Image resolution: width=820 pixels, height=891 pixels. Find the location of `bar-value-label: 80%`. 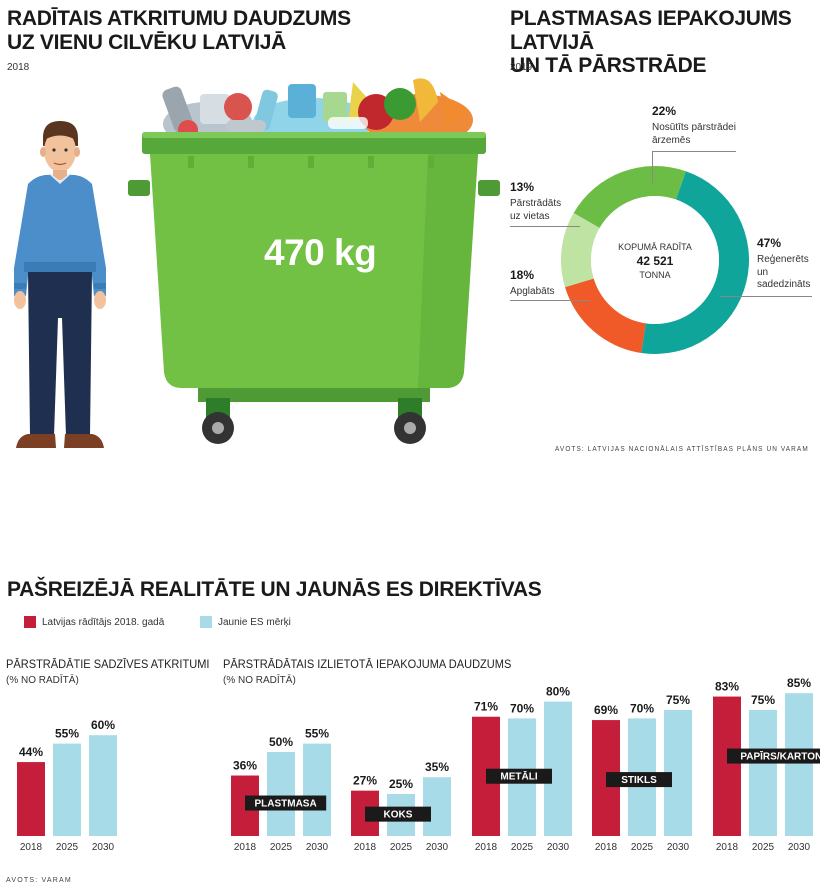

bar-value-label: 80% is located at coordinates (558, 692).